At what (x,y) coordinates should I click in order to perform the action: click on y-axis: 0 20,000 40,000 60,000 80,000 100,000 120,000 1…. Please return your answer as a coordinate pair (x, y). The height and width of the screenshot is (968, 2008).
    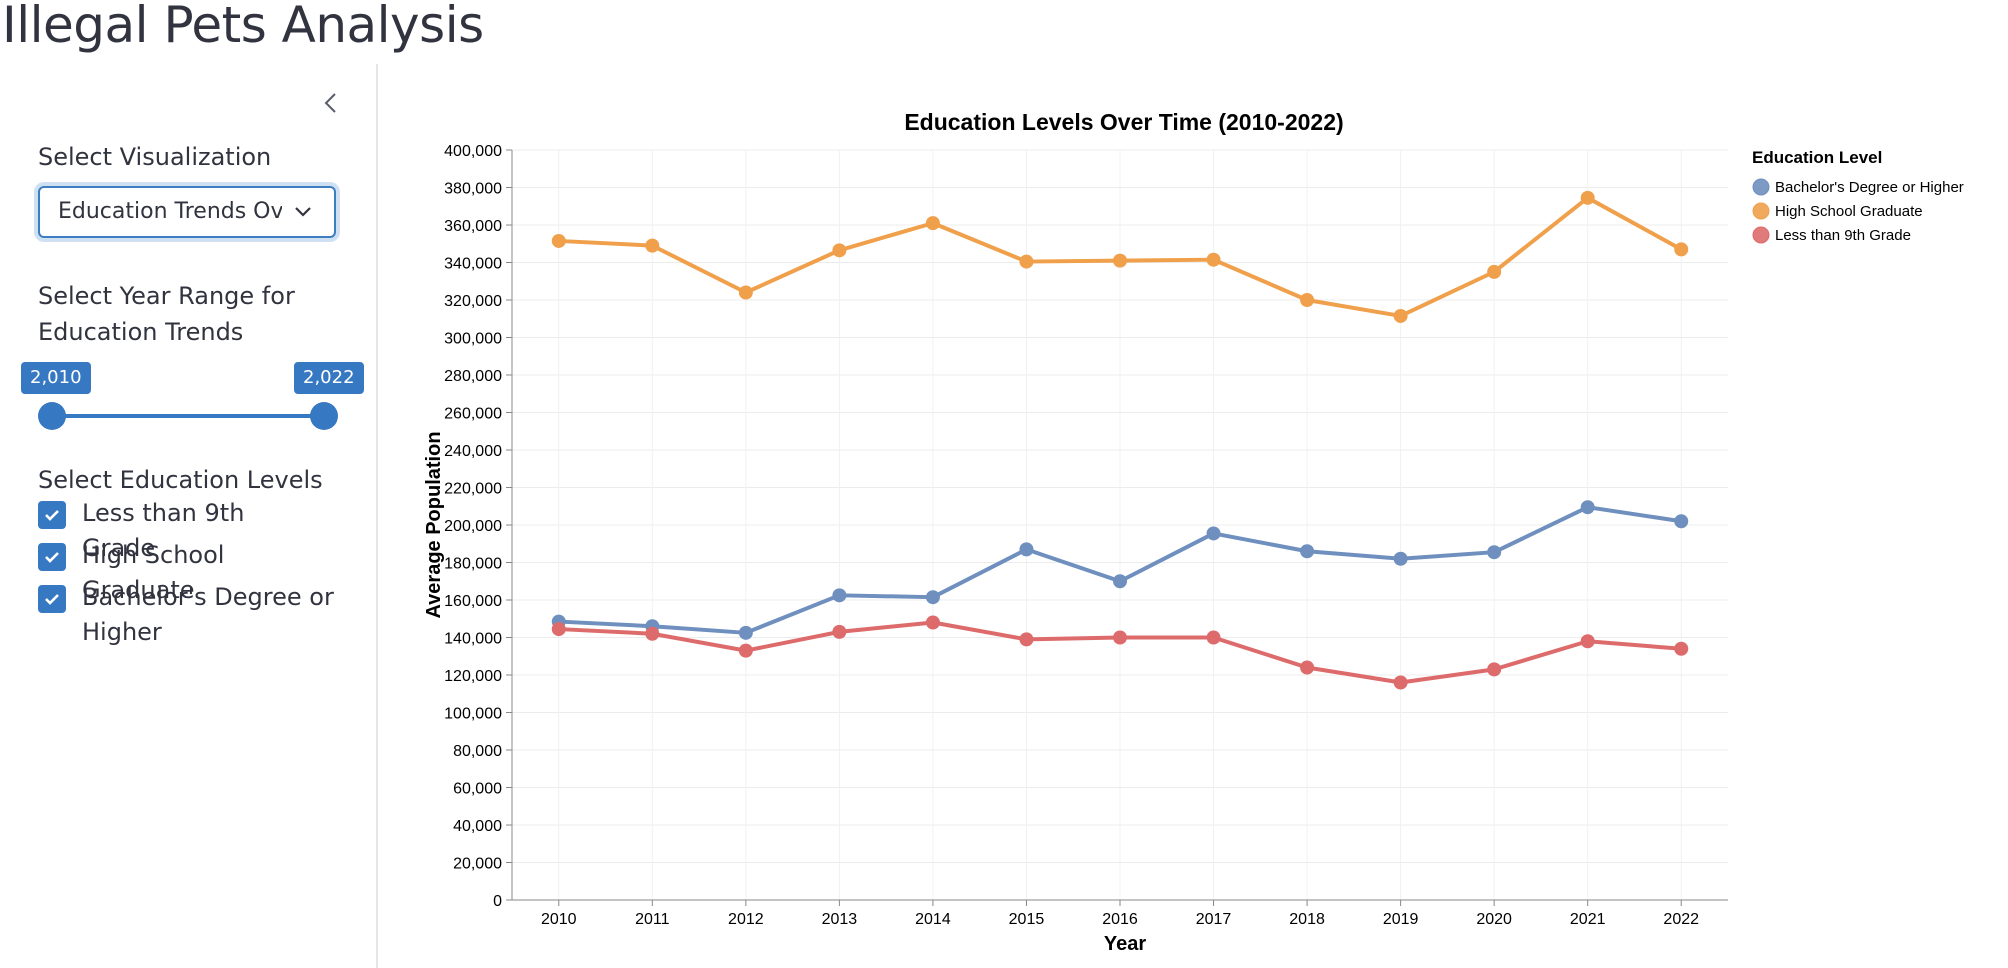
    Looking at the image, I should click on (478, 526).